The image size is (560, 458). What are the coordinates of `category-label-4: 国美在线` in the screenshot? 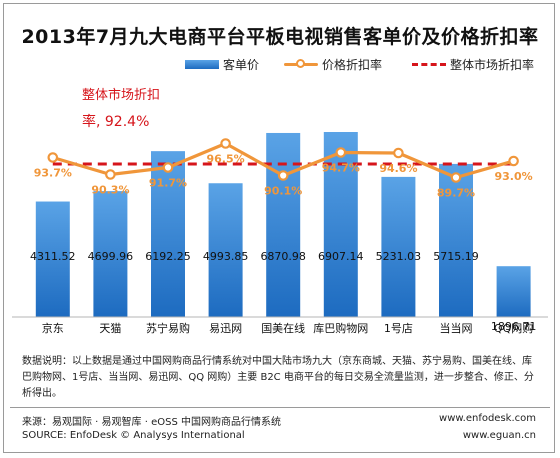 It's located at (283, 328).